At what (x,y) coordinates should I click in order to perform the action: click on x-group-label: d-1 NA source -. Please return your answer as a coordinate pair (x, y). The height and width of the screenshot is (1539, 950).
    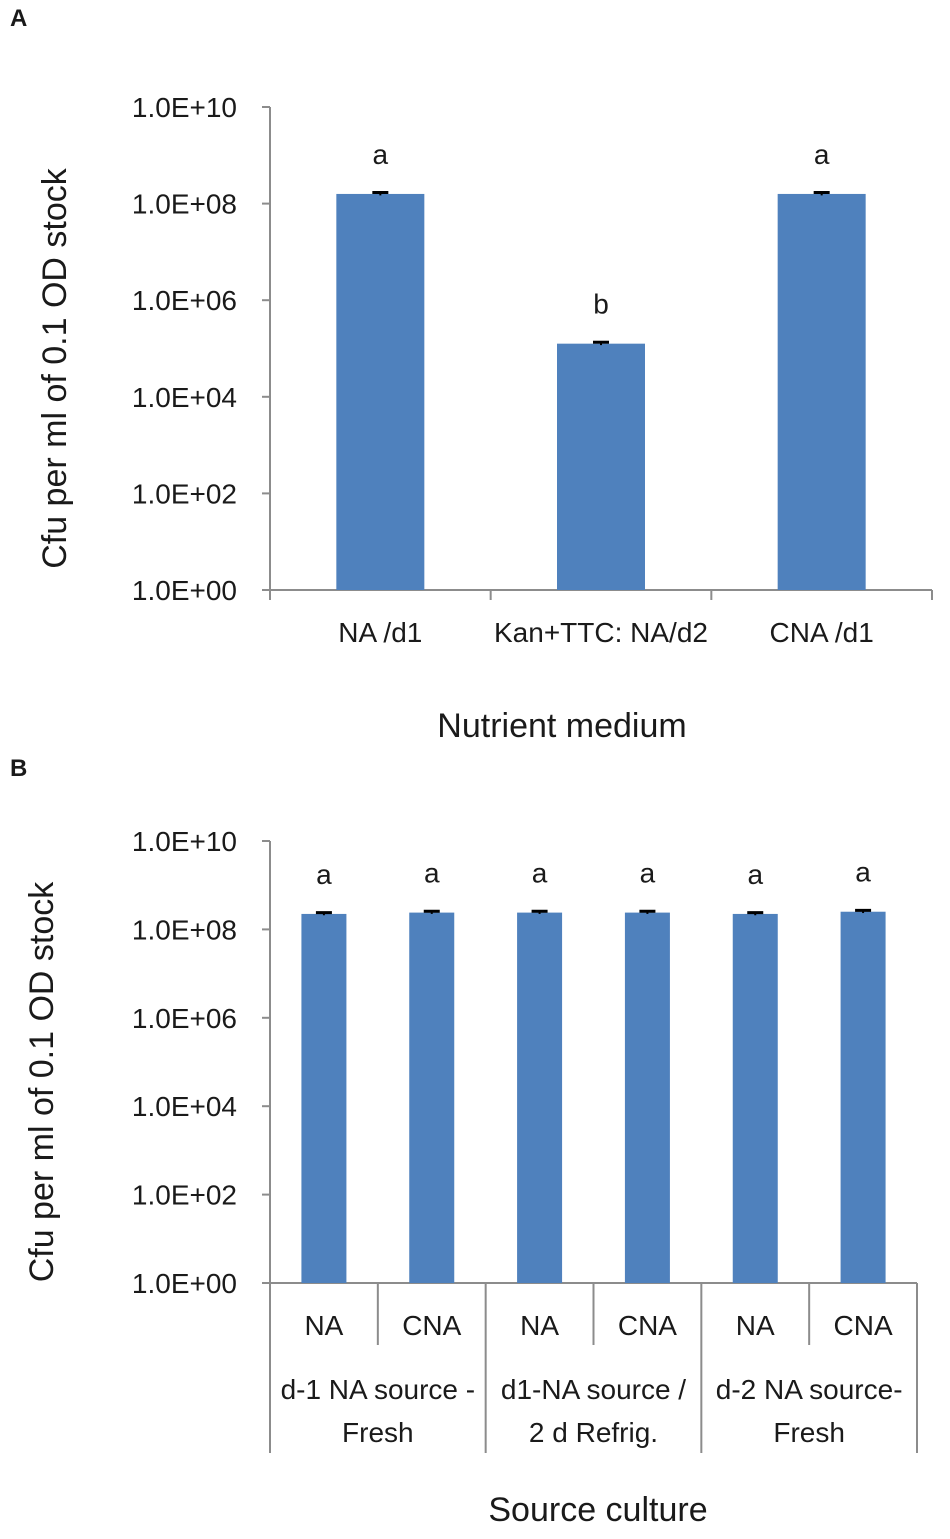
    Looking at the image, I should click on (378, 1389).